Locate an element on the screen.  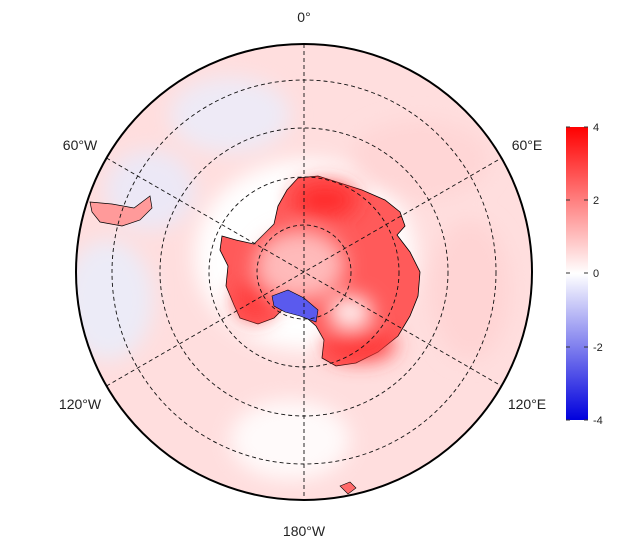
colorbar-tick-4: 4 is located at coordinates (596, 128).